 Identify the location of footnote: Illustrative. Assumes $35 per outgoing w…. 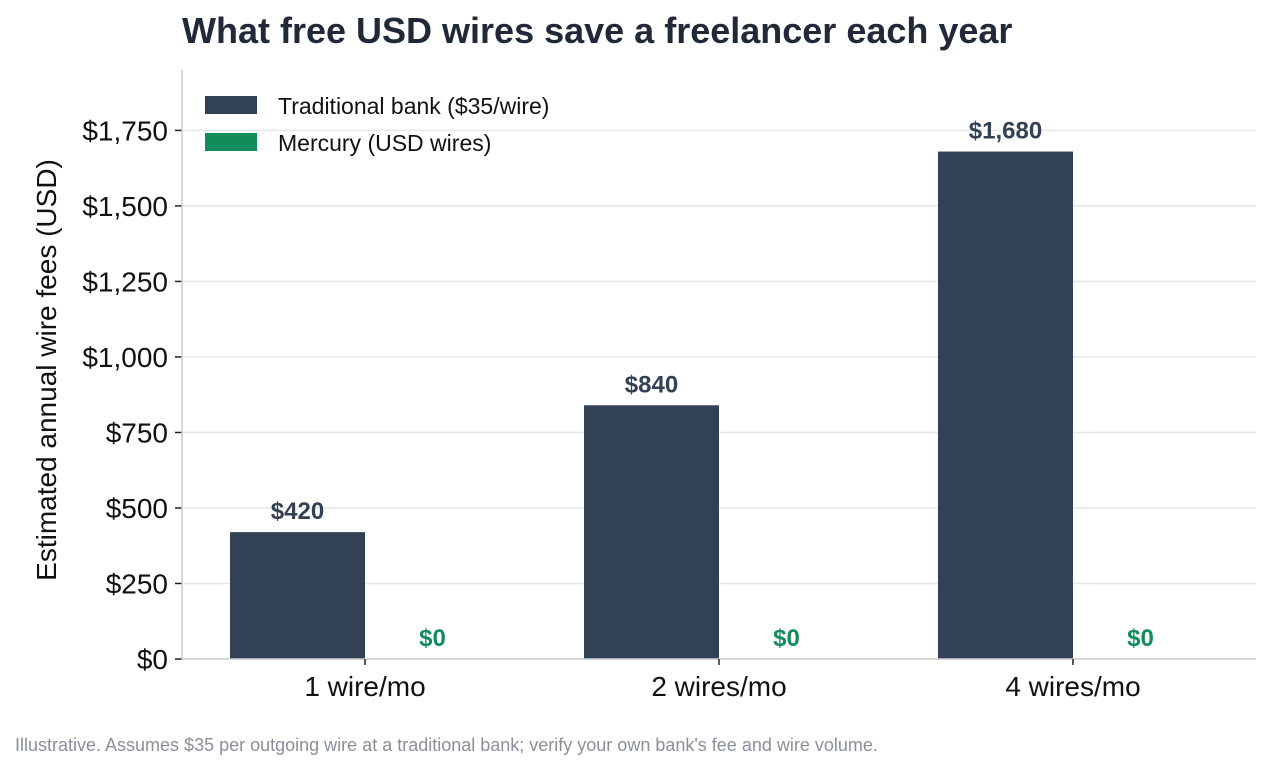
(446, 745).